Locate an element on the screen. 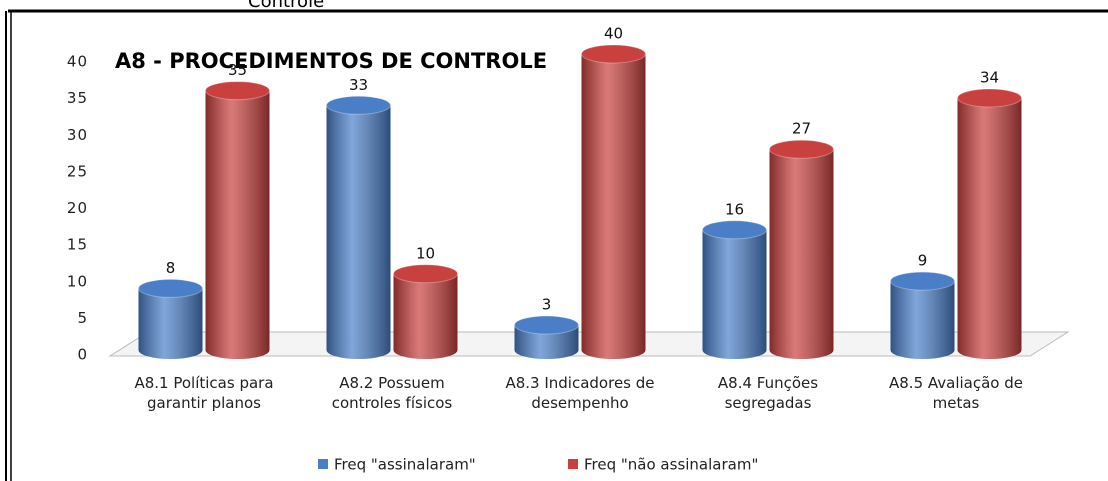 The image size is (1108, 481). value-label: 34 is located at coordinates (989, 77).